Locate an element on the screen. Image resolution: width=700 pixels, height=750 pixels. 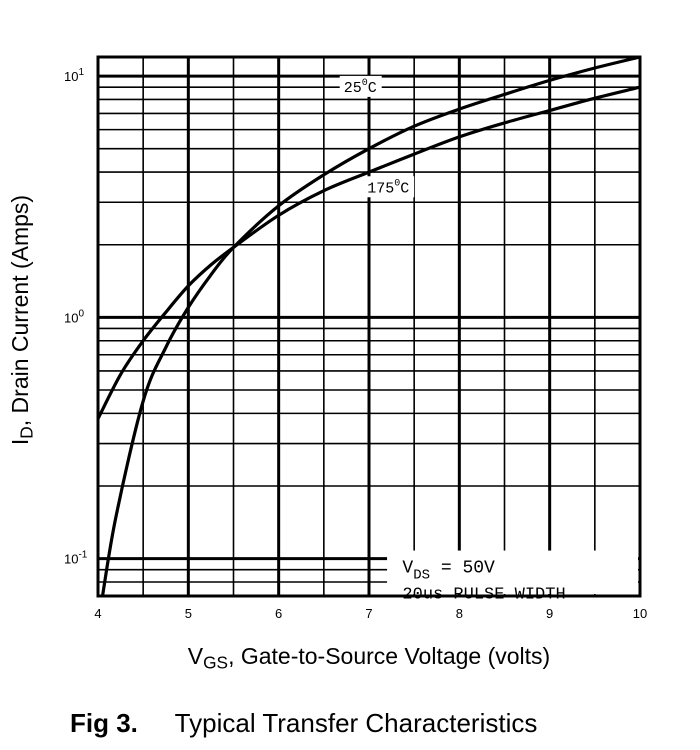
figure-caption: Fig 3. Typical Transfer Characteristics is located at coordinates (380, 723).